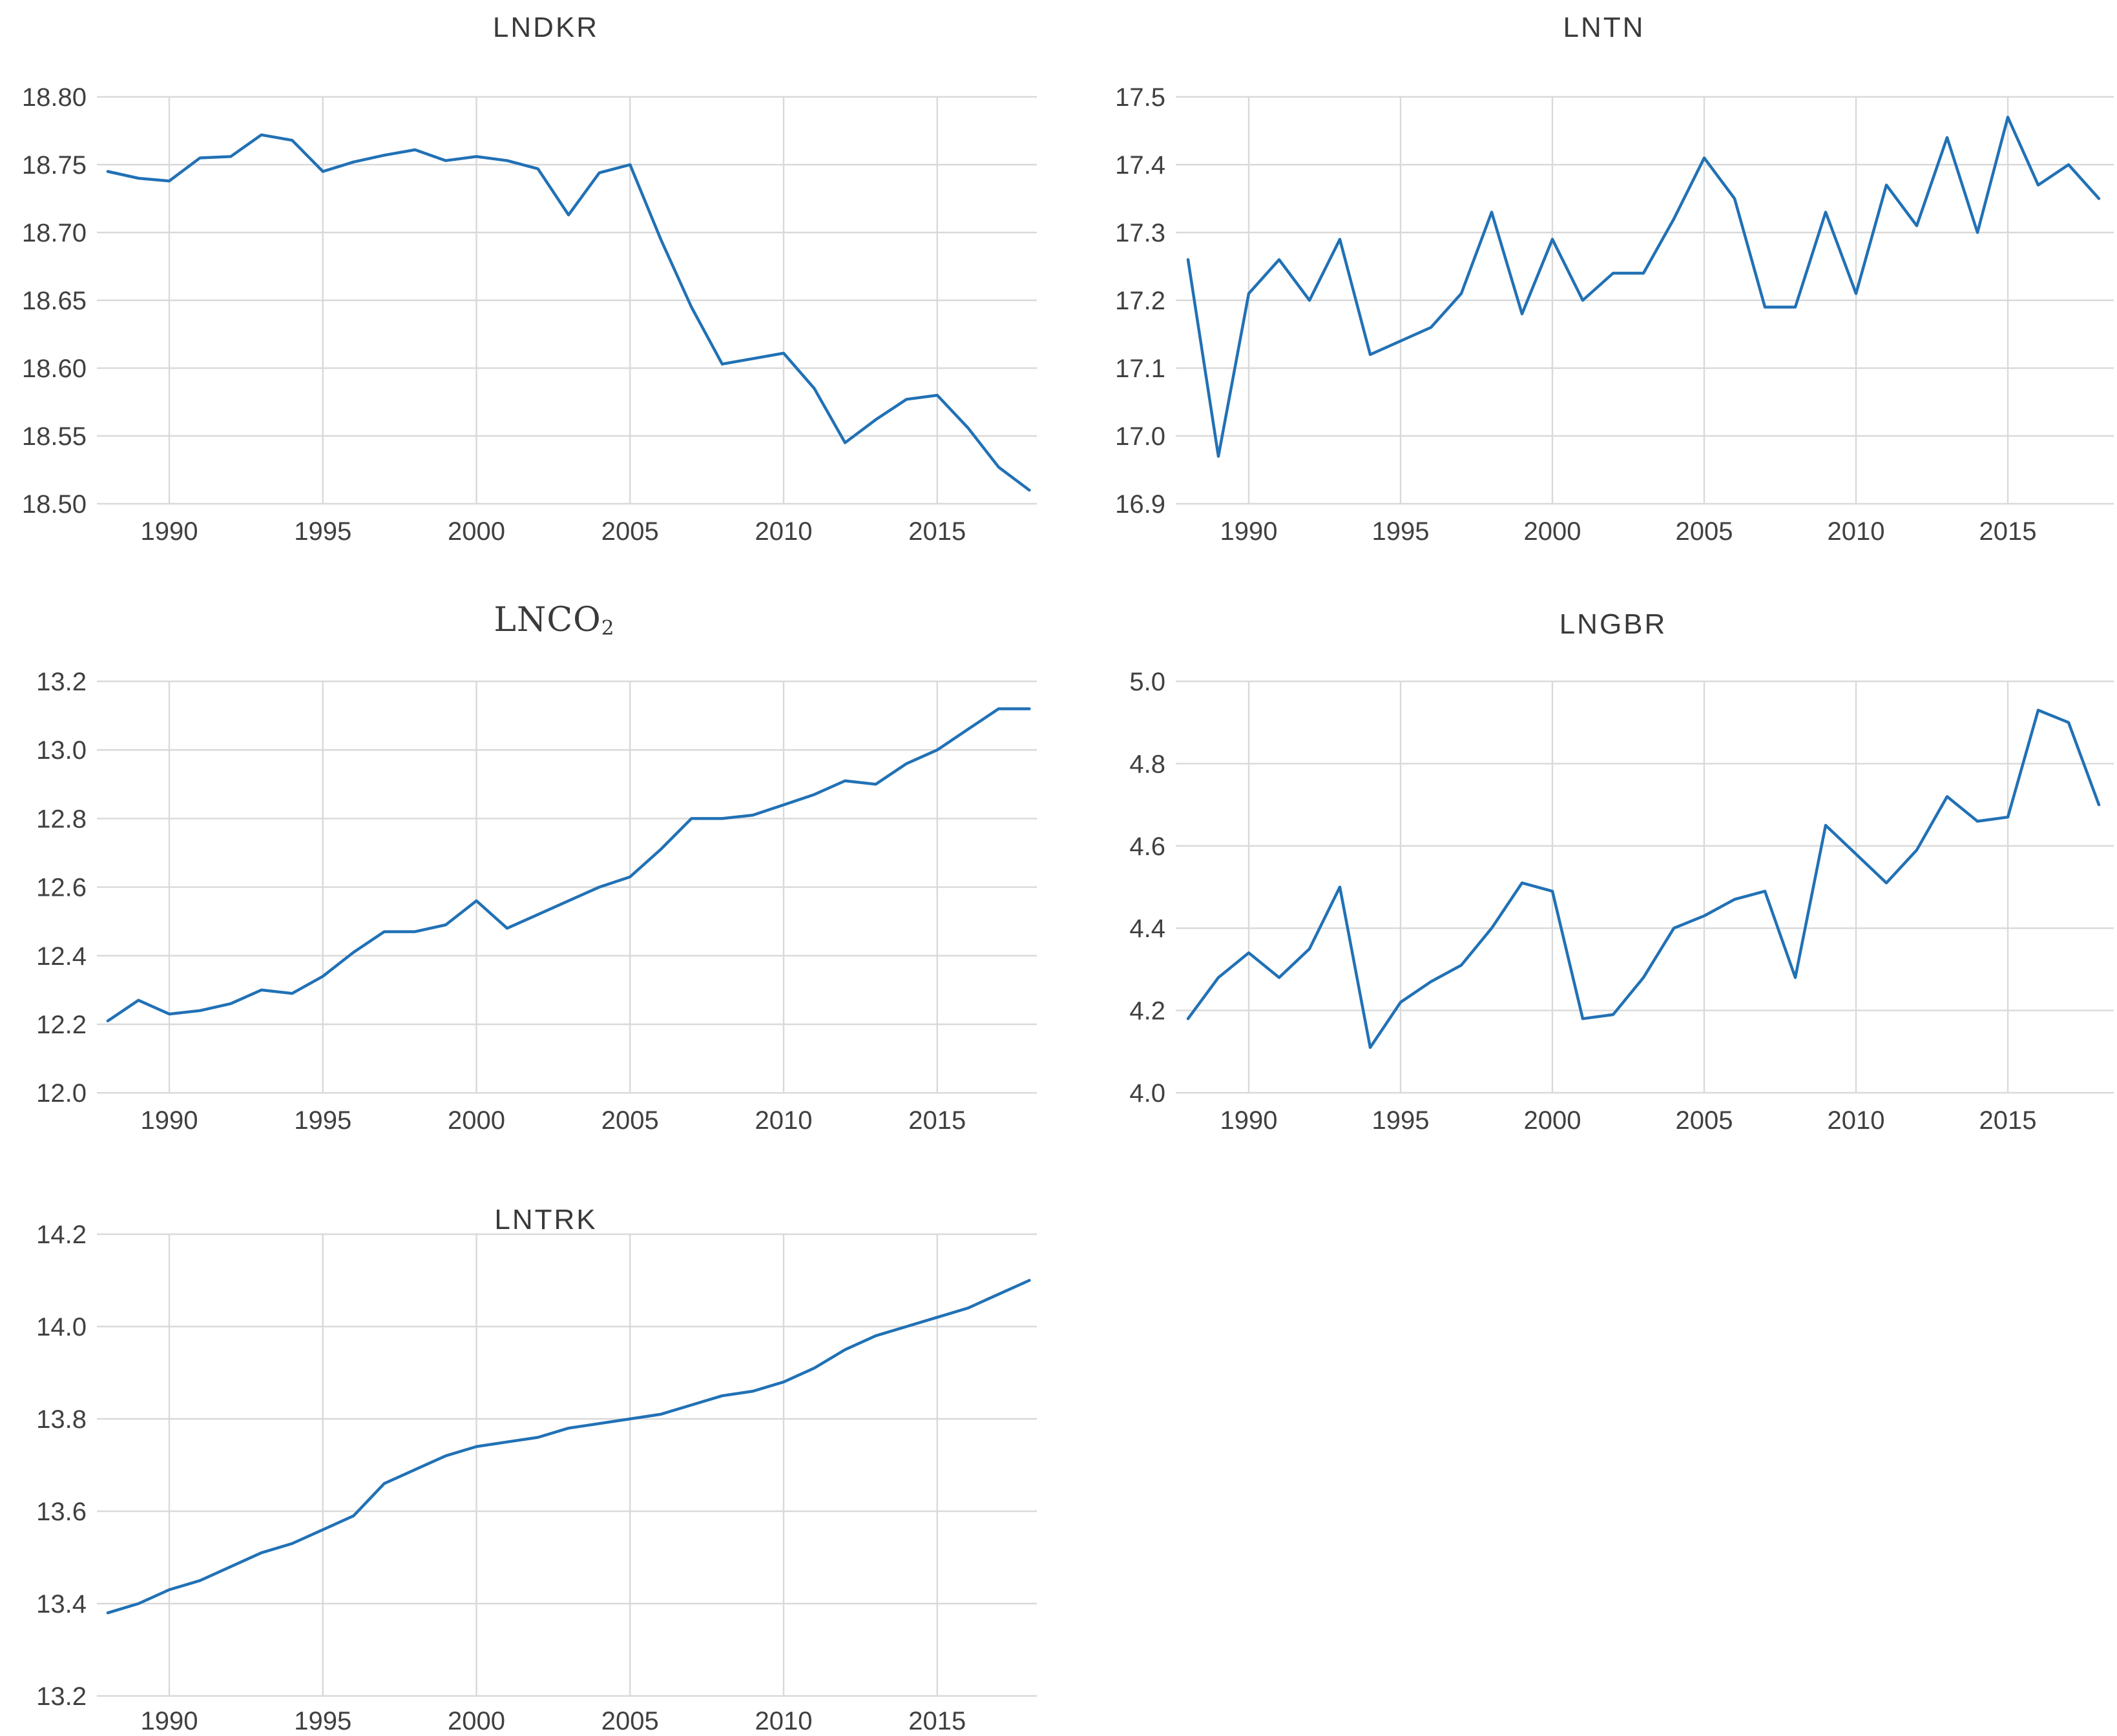  Describe the element at coordinates (54, 369) in the screenshot. I see `y-tick-label: 18.60` at that location.